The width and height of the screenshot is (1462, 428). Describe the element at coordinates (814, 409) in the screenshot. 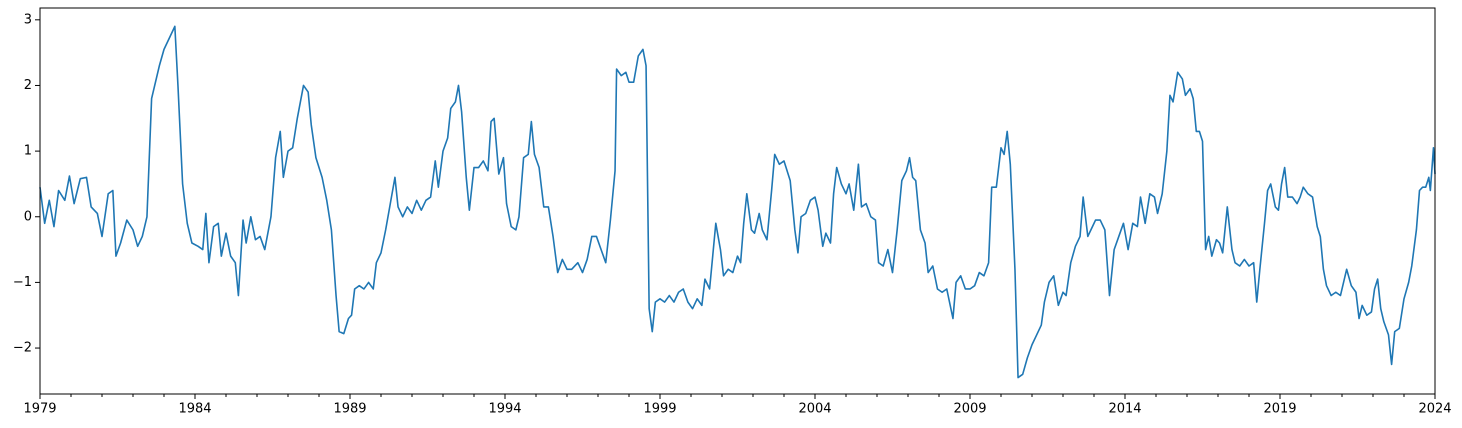

I see `x-tick-label: 2004` at that location.